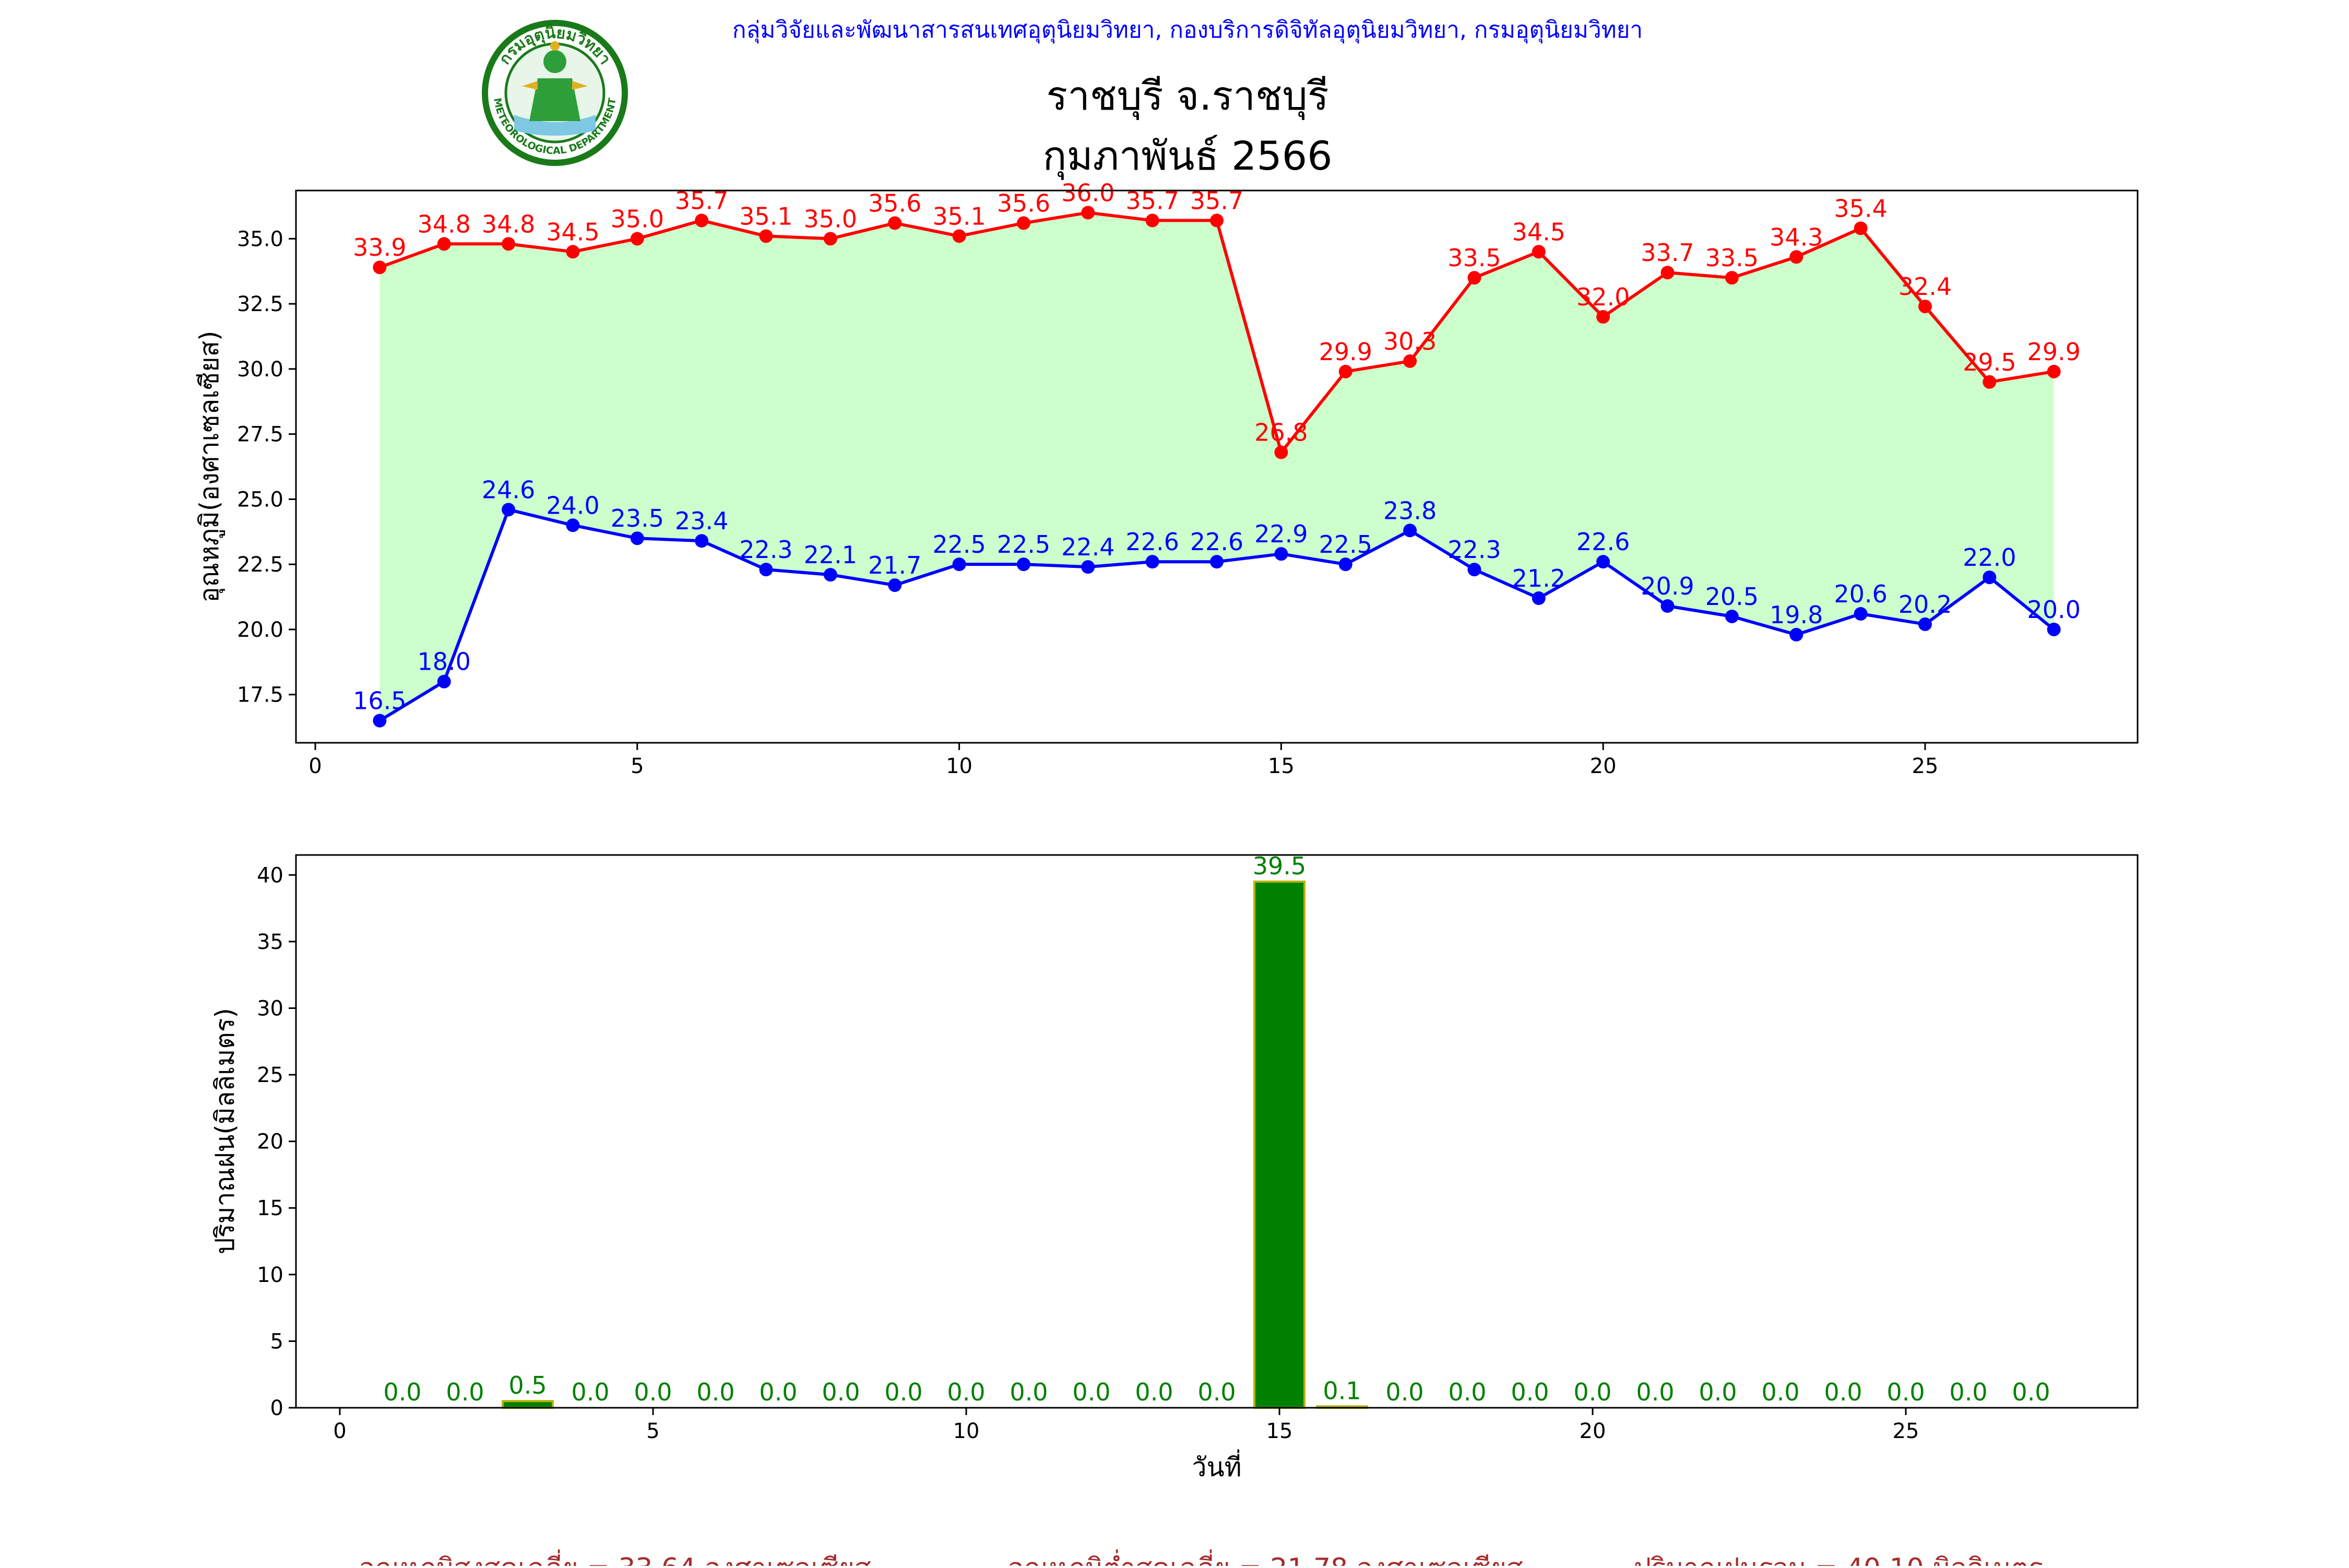  I want to click on rainfall-x-tick-label: 15, so click(1279, 1431).